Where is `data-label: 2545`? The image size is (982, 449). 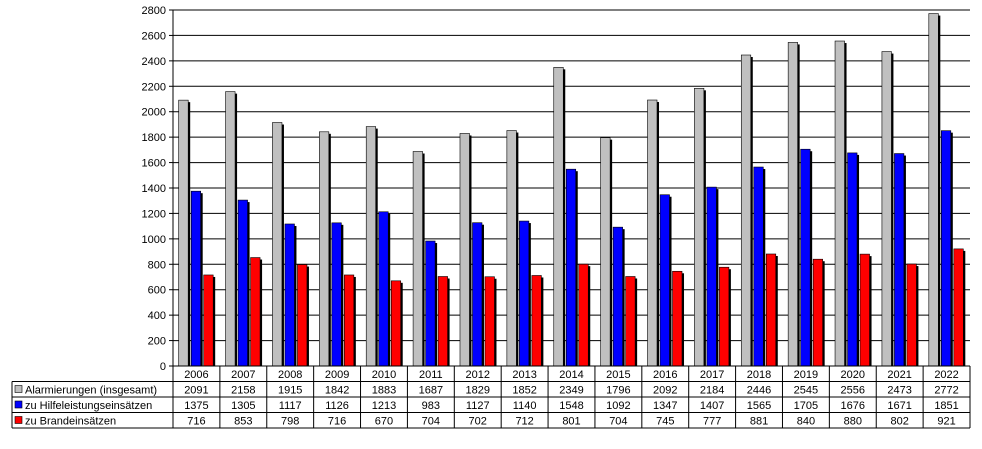
data-label: 2545 is located at coordinates (806, 391).